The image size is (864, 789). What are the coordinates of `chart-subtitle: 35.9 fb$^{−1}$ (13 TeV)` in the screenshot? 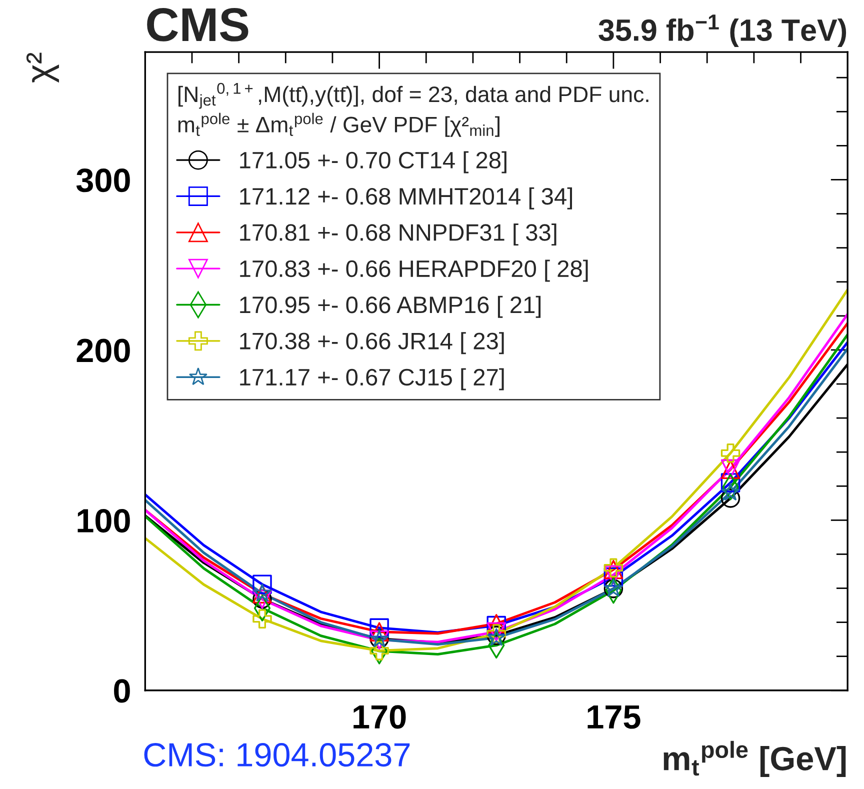 It's located at (722, 31).